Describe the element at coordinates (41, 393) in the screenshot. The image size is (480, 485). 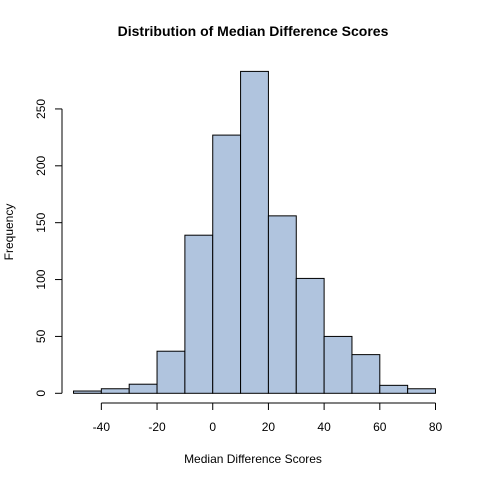
I see `y-tick-label-0: 0` at that location.